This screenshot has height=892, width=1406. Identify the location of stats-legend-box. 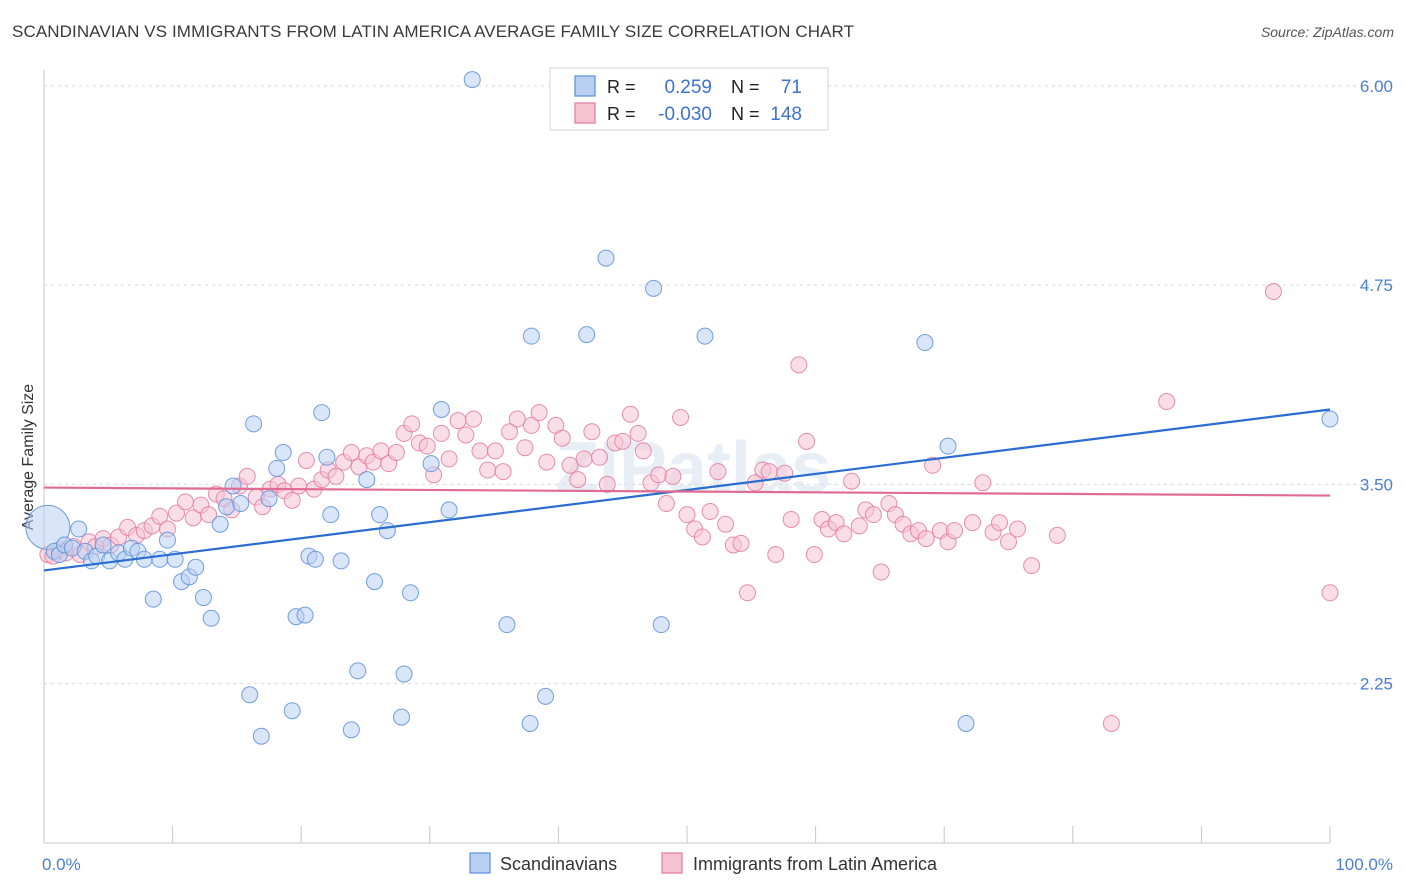
(689, 99).